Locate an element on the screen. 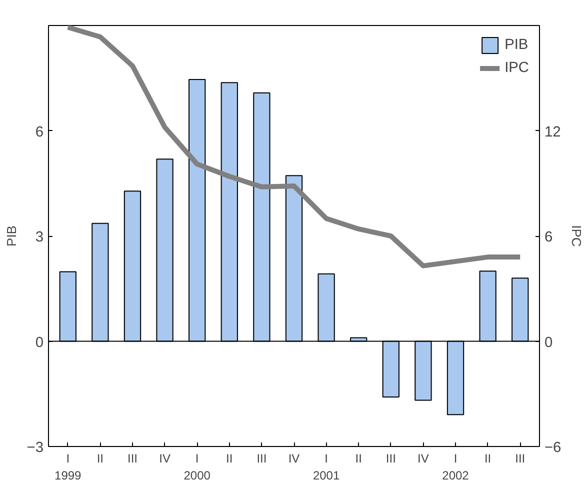 Image resolution: width=587 pixels, height=485 pixels. legend-label: IPC is located at coordinates (516, 68).